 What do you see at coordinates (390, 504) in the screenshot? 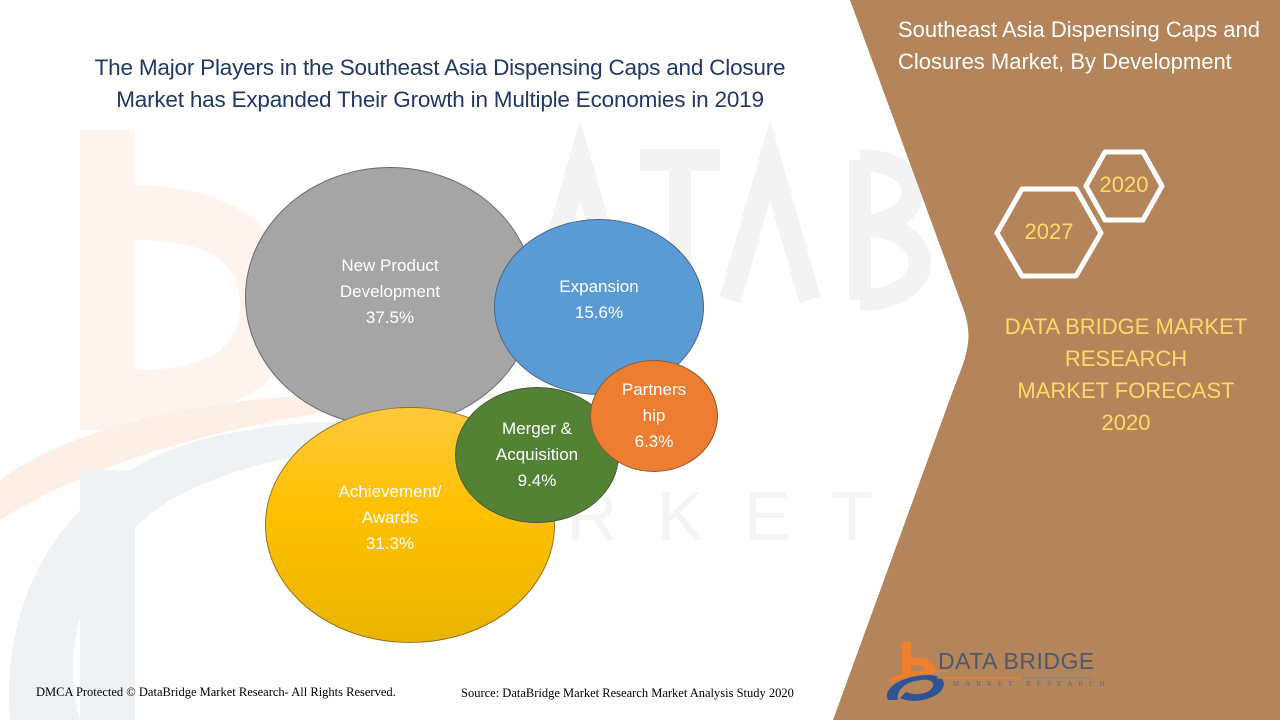
I see `bubble-label: Achievement/ Awards` at bounding box center [390, 504].